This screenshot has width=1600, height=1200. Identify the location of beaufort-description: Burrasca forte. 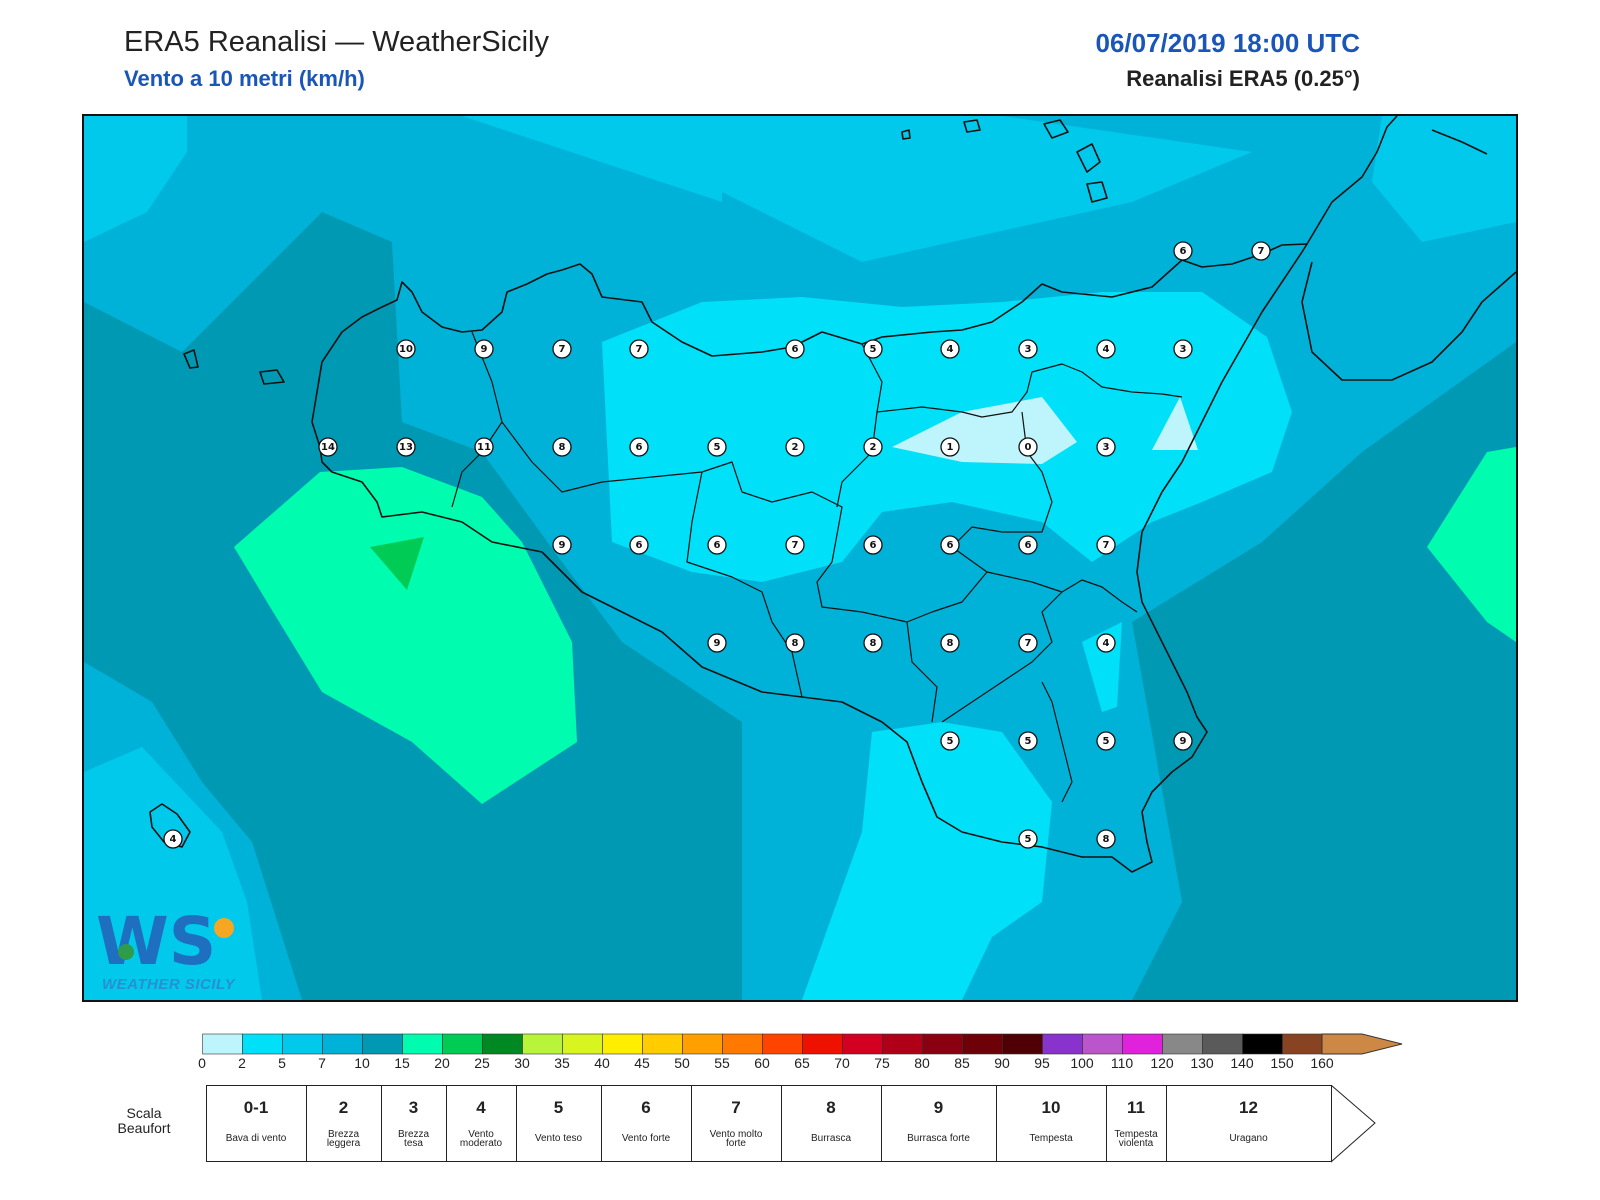
(938, 1138).